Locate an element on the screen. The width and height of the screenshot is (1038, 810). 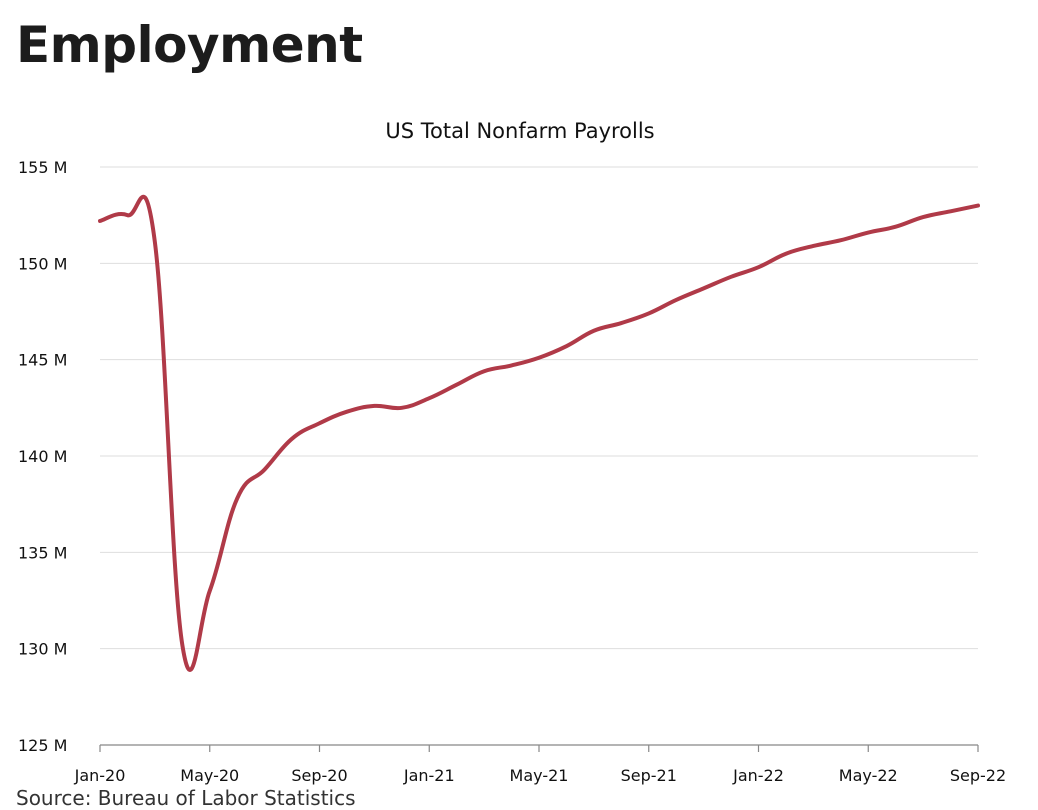
x-tick-label: May-22 is located at coordinates (868, 775).